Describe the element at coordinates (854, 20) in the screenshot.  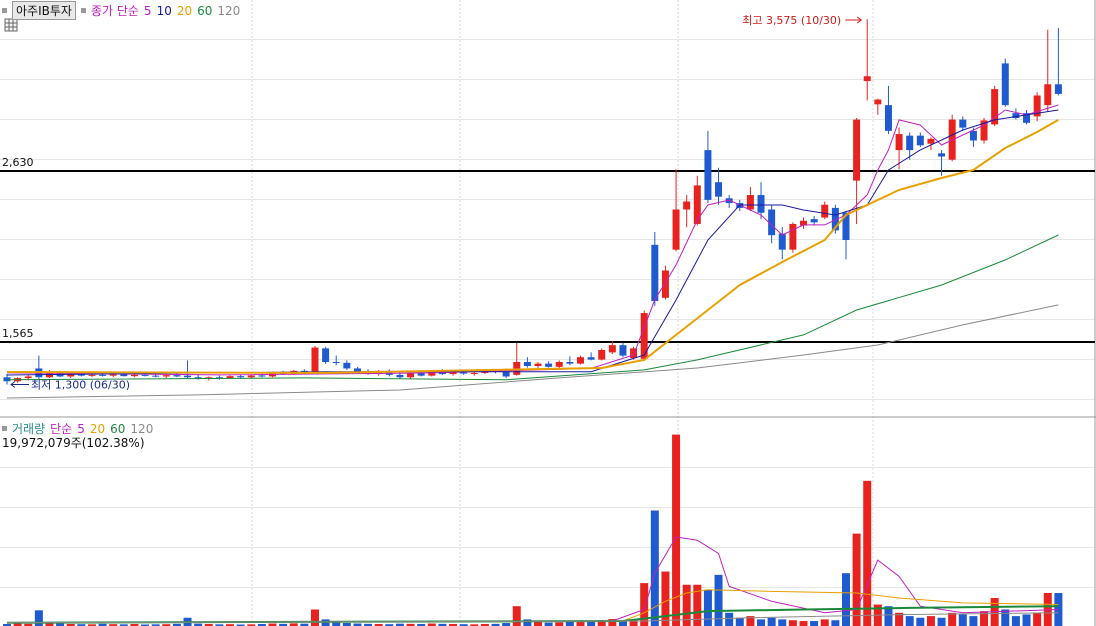
I see `high-arrow` at that location.